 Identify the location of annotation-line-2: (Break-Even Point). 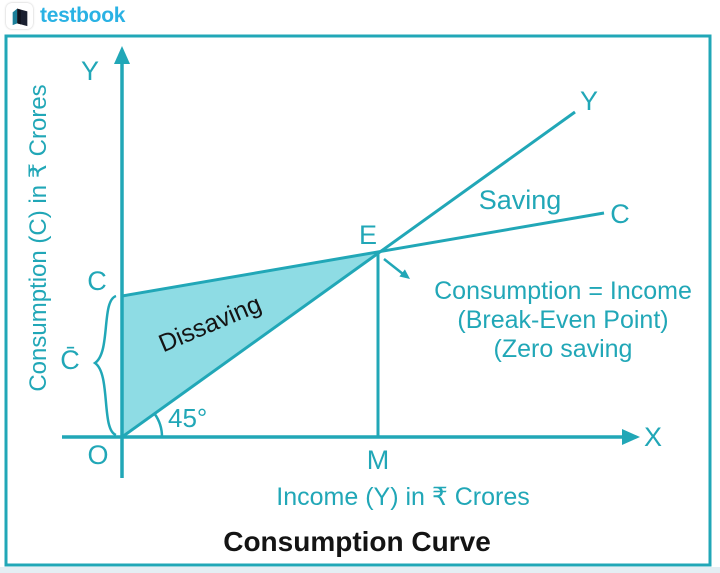
(562, 320).